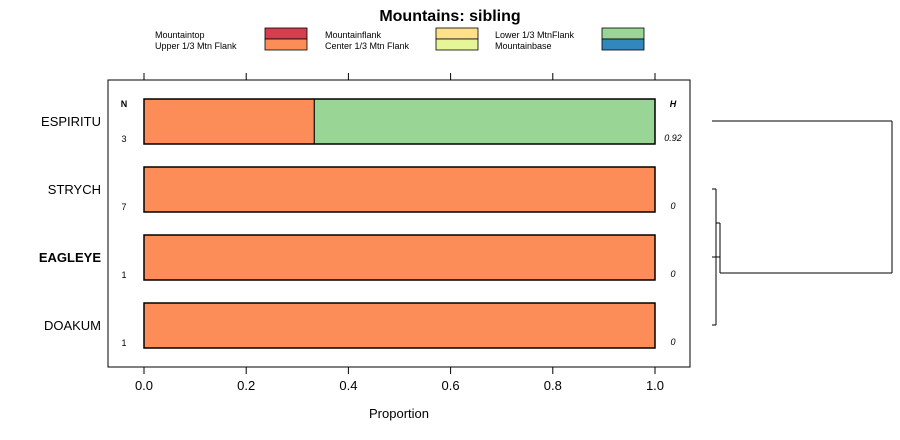 The height and width of the screenshot is (440, 900). I want to click on n-value: 7, so click(123, 207).